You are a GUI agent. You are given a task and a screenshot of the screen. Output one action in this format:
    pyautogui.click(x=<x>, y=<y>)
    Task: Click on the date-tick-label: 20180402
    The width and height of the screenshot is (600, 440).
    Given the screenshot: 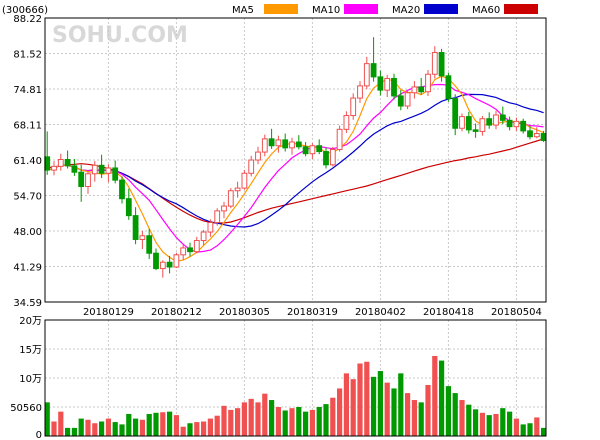 What is the action you would take?
    pyautogui.click(x=380, y=312)
    